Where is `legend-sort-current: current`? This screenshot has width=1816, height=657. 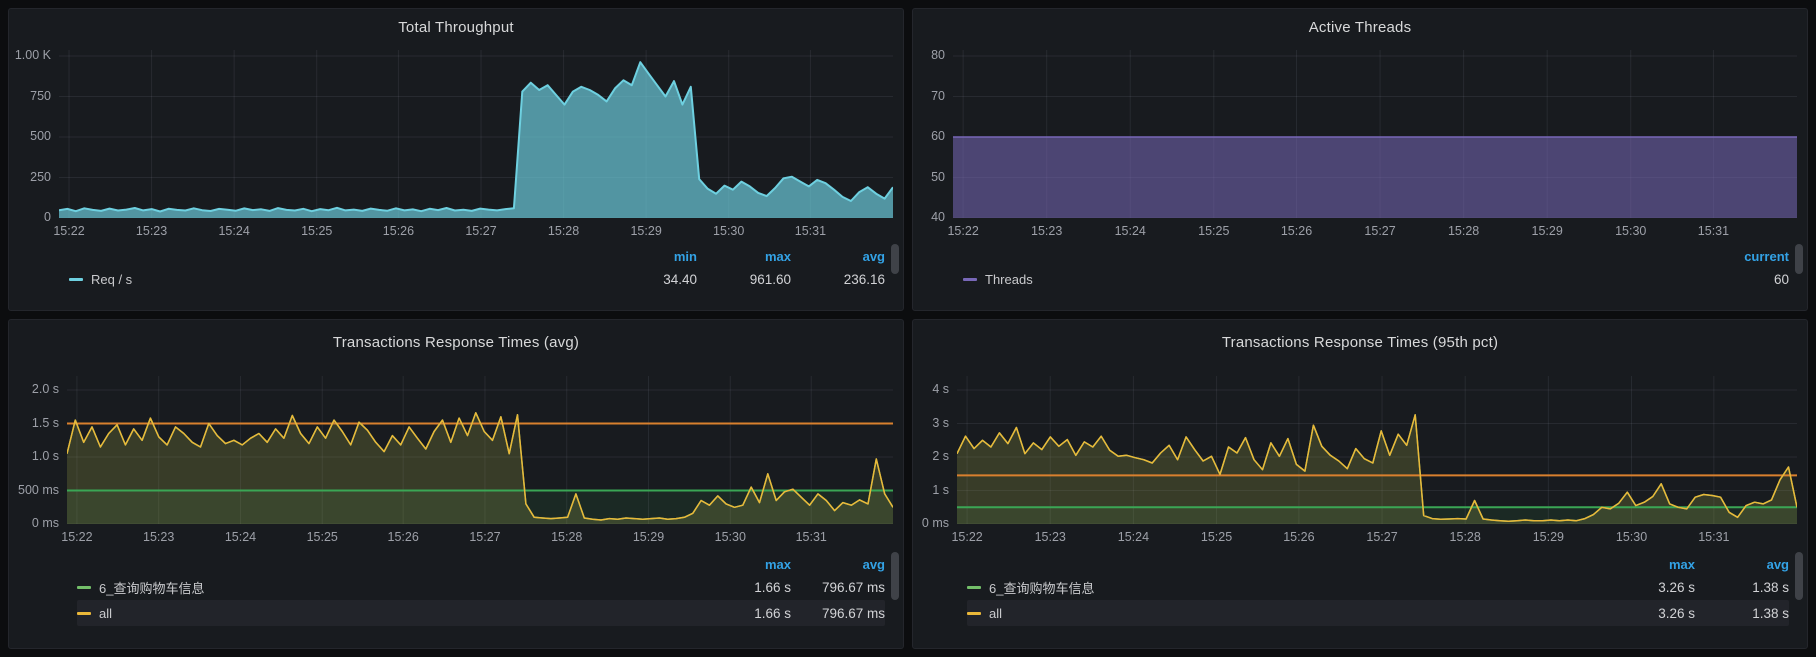
legend-sort-current: current is located at coordinates (1766, 256).